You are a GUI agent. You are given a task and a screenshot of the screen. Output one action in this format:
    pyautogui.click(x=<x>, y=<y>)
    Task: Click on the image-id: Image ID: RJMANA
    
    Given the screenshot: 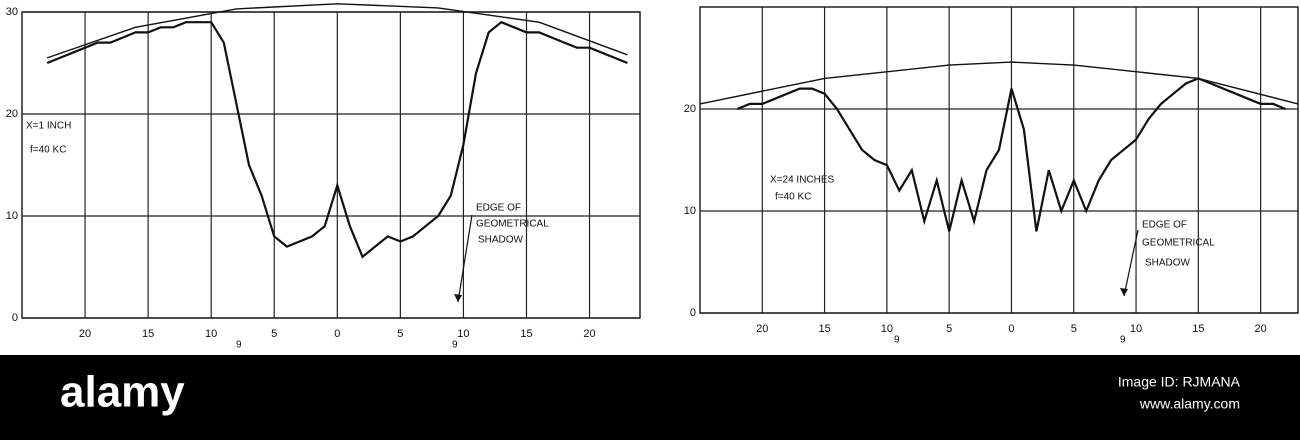 What is the action you would take?
    pyautogui.click(x=1179, y=382)
    